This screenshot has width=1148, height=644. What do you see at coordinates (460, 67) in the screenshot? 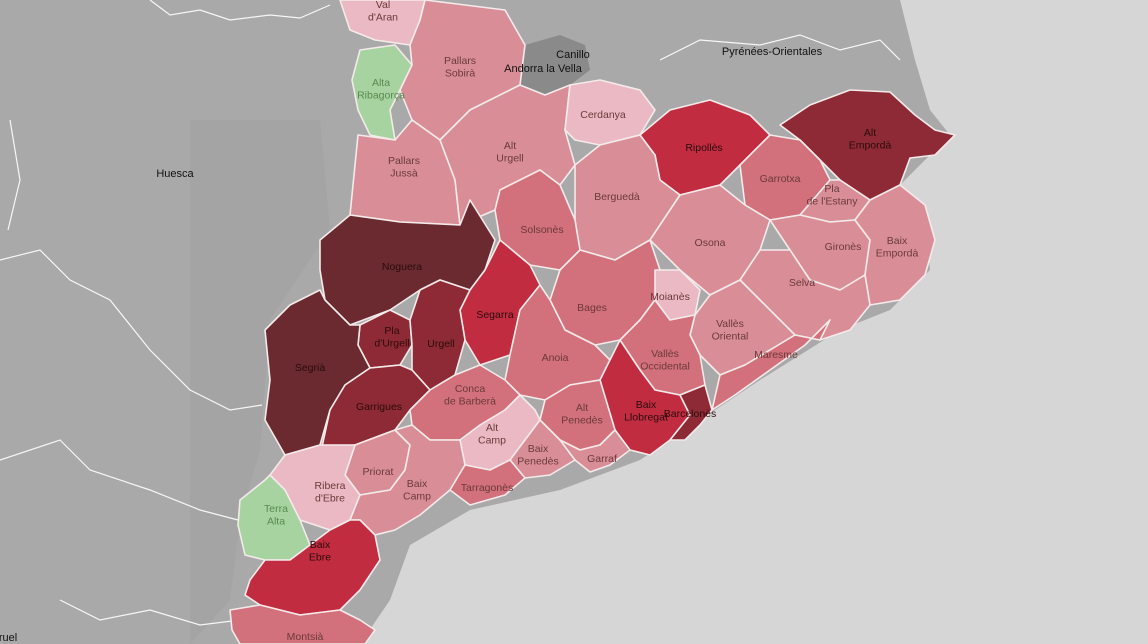
I see `label-pallars-sobira: Pallars Sobirà` at bounding box center [460, 67].